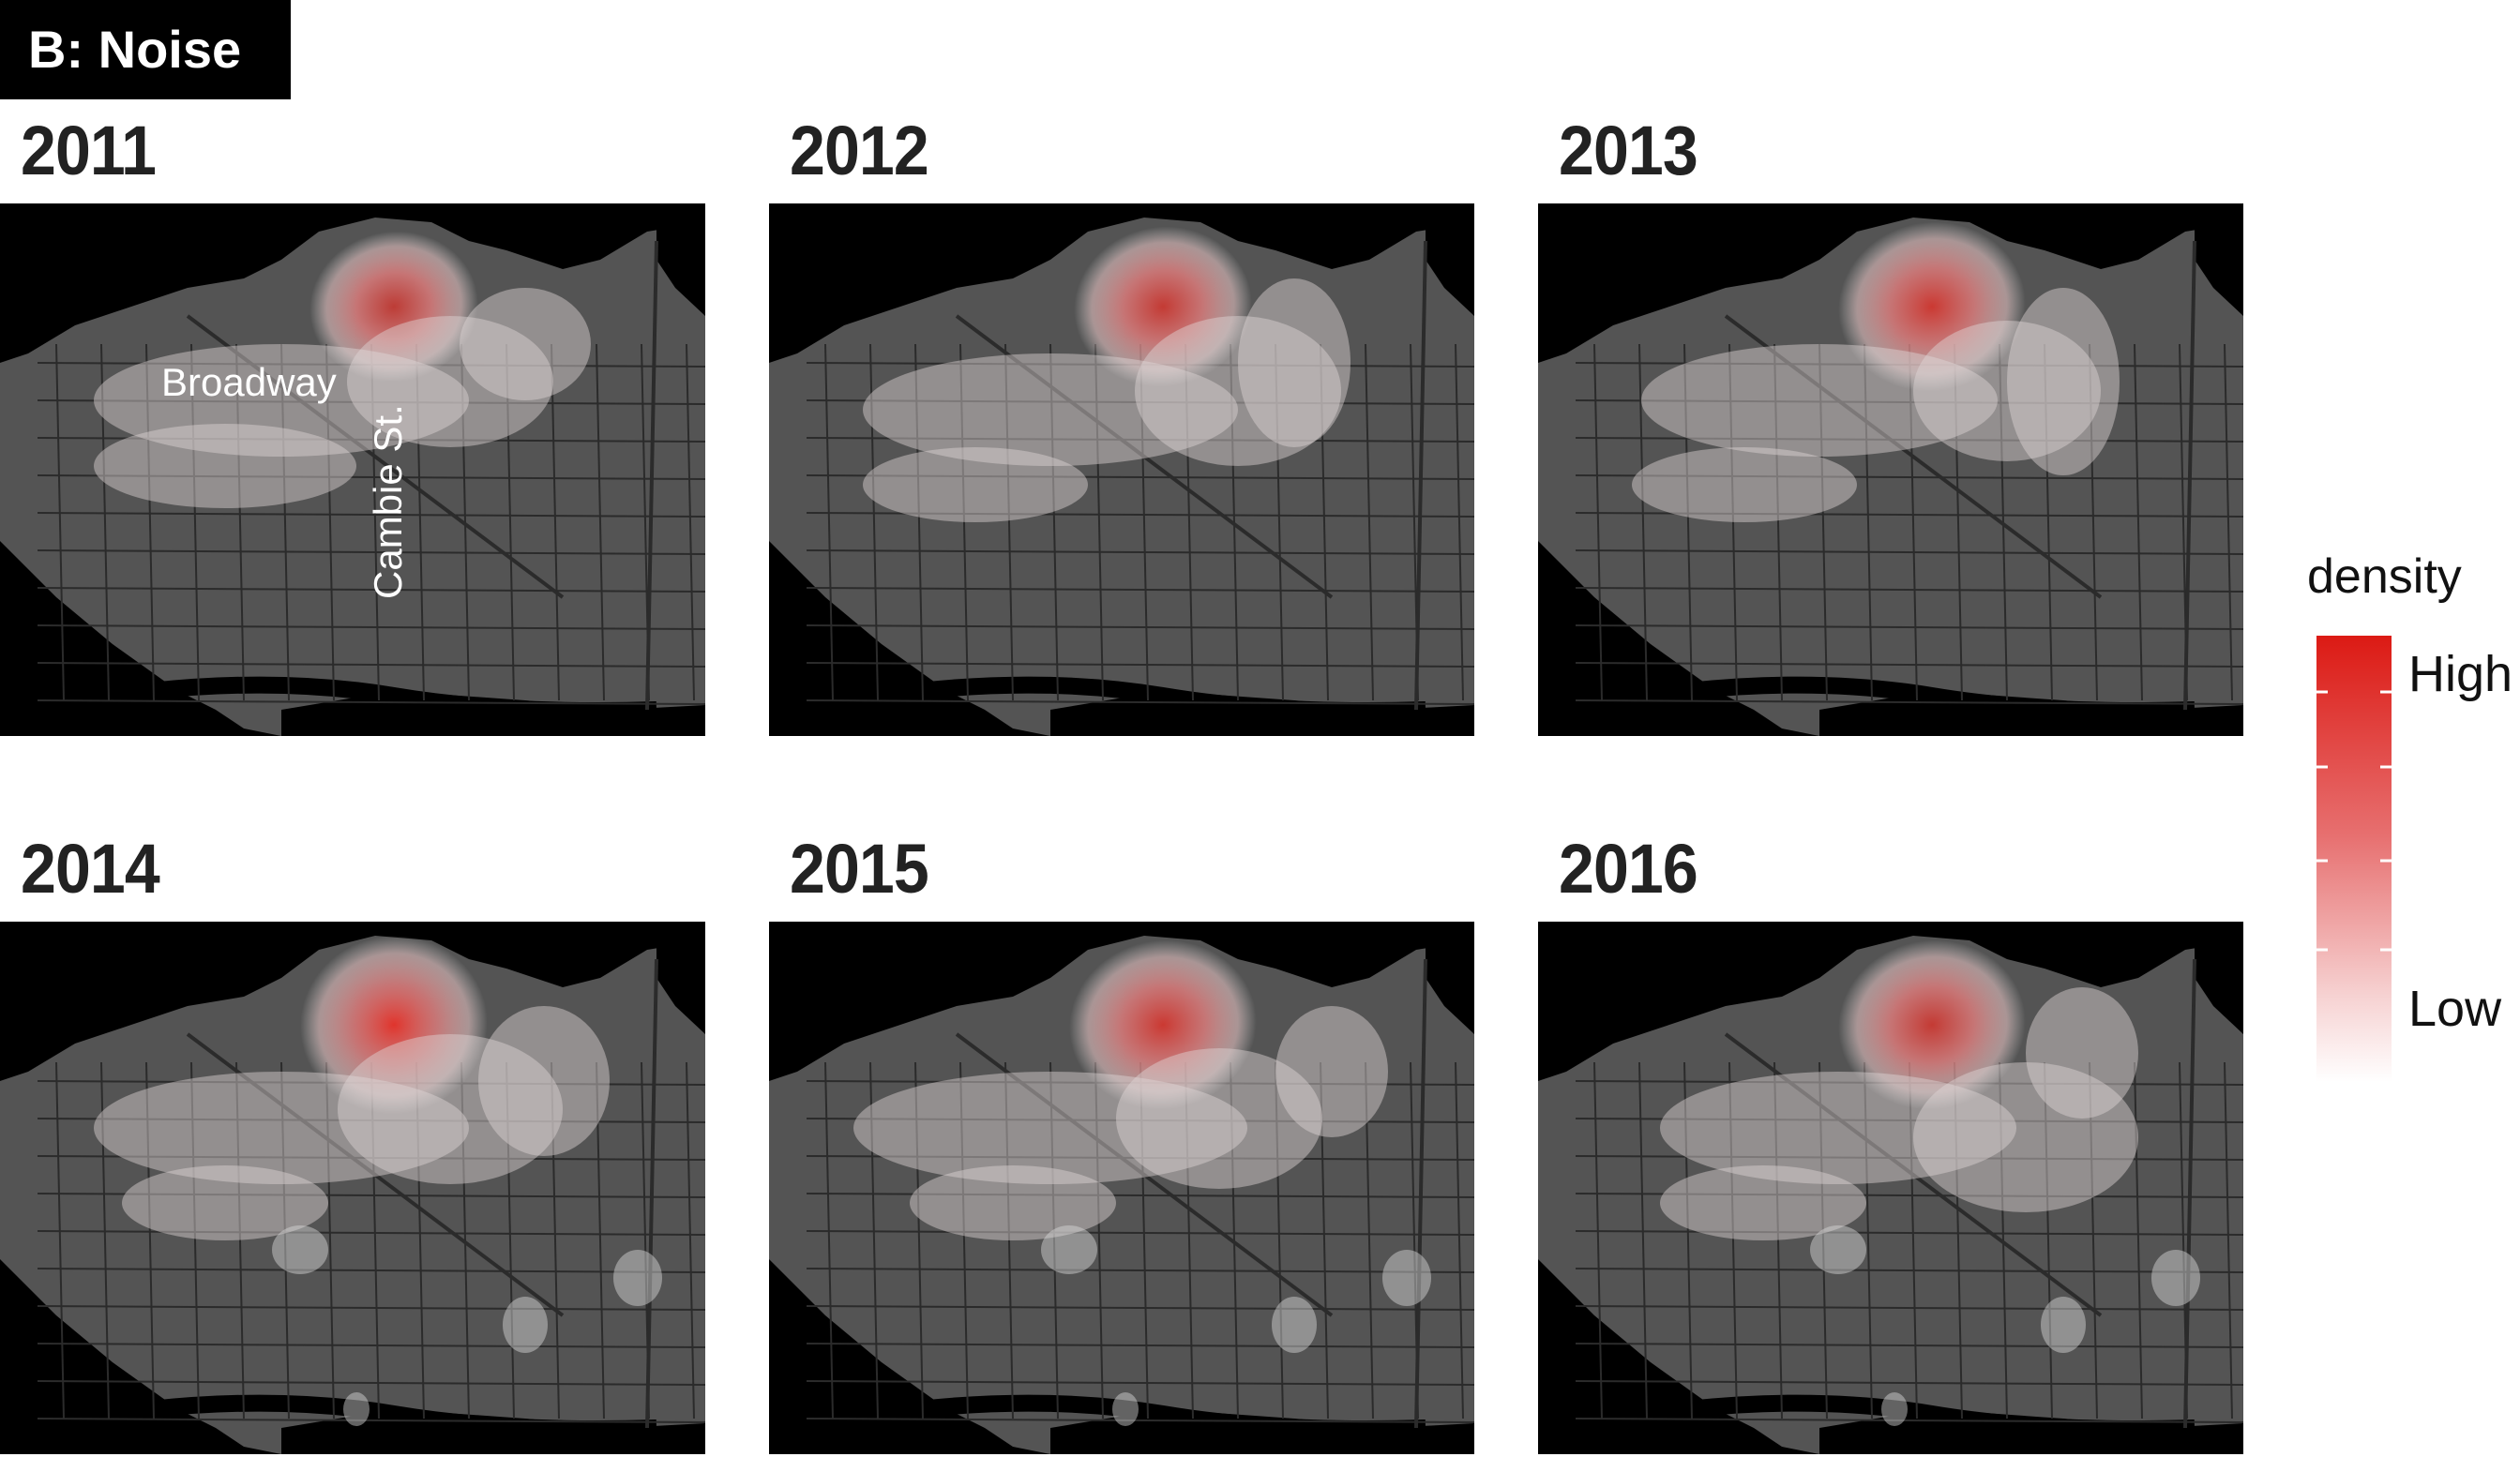  Describe the element at coordinates (145, 49) in the screenshot. I see `panel-label: B: Noise` at that location.